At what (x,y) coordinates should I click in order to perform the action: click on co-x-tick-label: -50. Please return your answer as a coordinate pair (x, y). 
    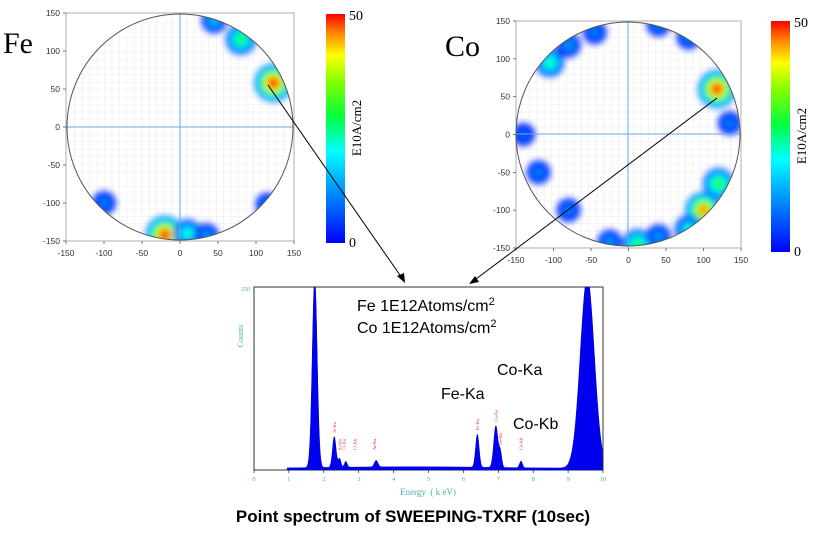
    Looking at the image, I should click on (591, 260).